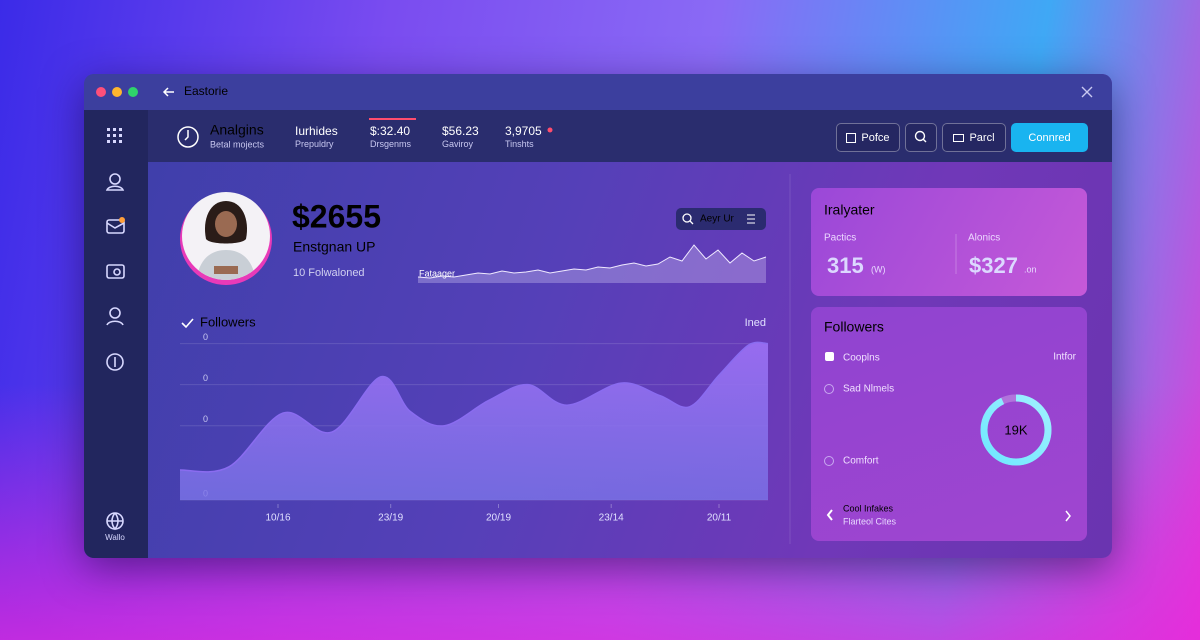 This screenshot has height=640, width=1200. I want to click on profile-amount: $2655, so click(336, 216).